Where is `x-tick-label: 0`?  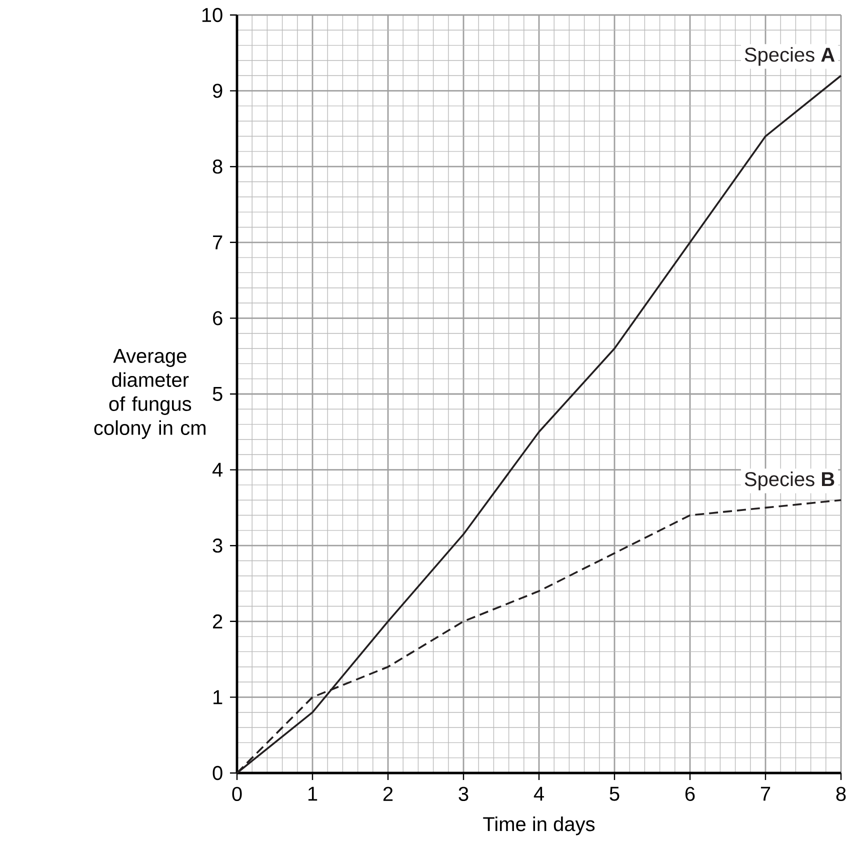
x-tick-label: 0 is located at coordinates (237, 794).